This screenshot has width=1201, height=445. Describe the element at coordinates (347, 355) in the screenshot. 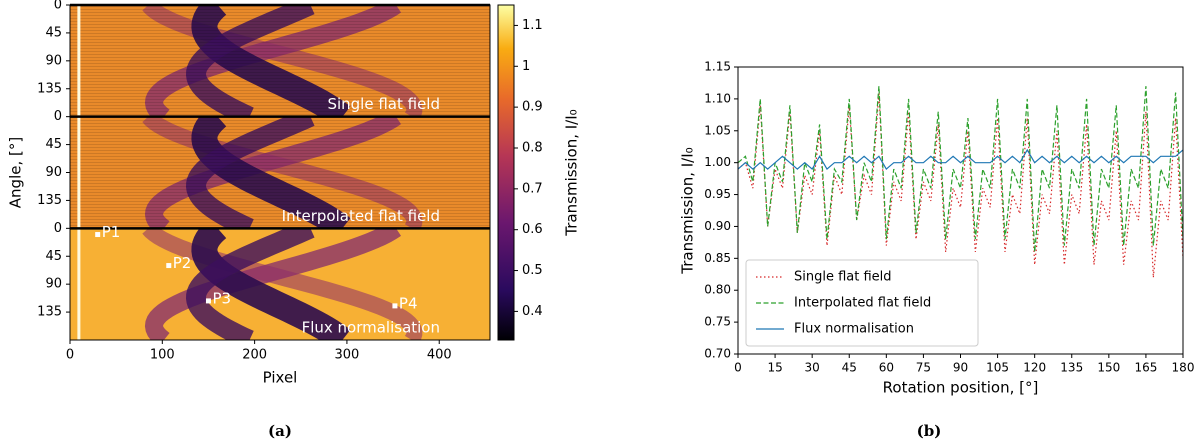

I see `x-tick-label: 300` at that location.